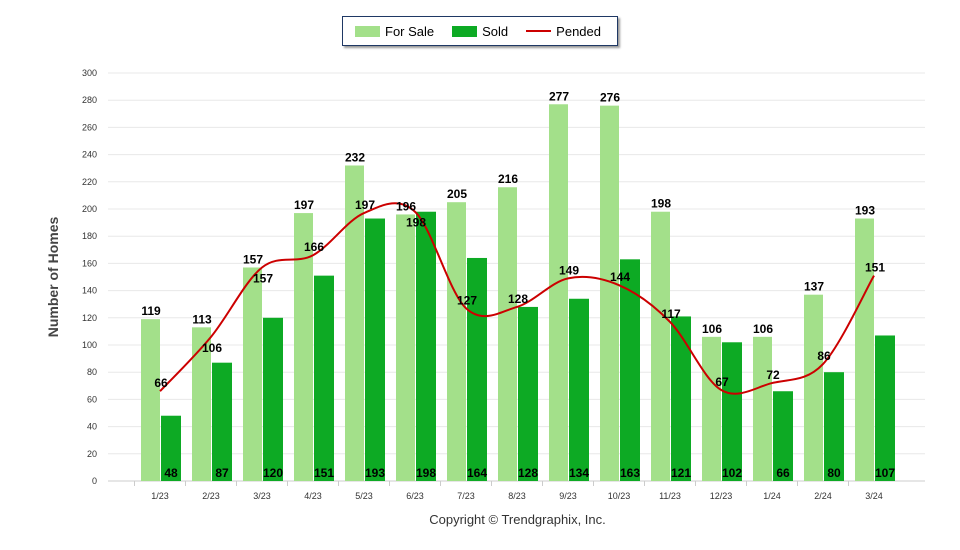  Describe the element at coordinates (814, 287) in the screenshot. I see `for-sale-value-label: 137` at that location.